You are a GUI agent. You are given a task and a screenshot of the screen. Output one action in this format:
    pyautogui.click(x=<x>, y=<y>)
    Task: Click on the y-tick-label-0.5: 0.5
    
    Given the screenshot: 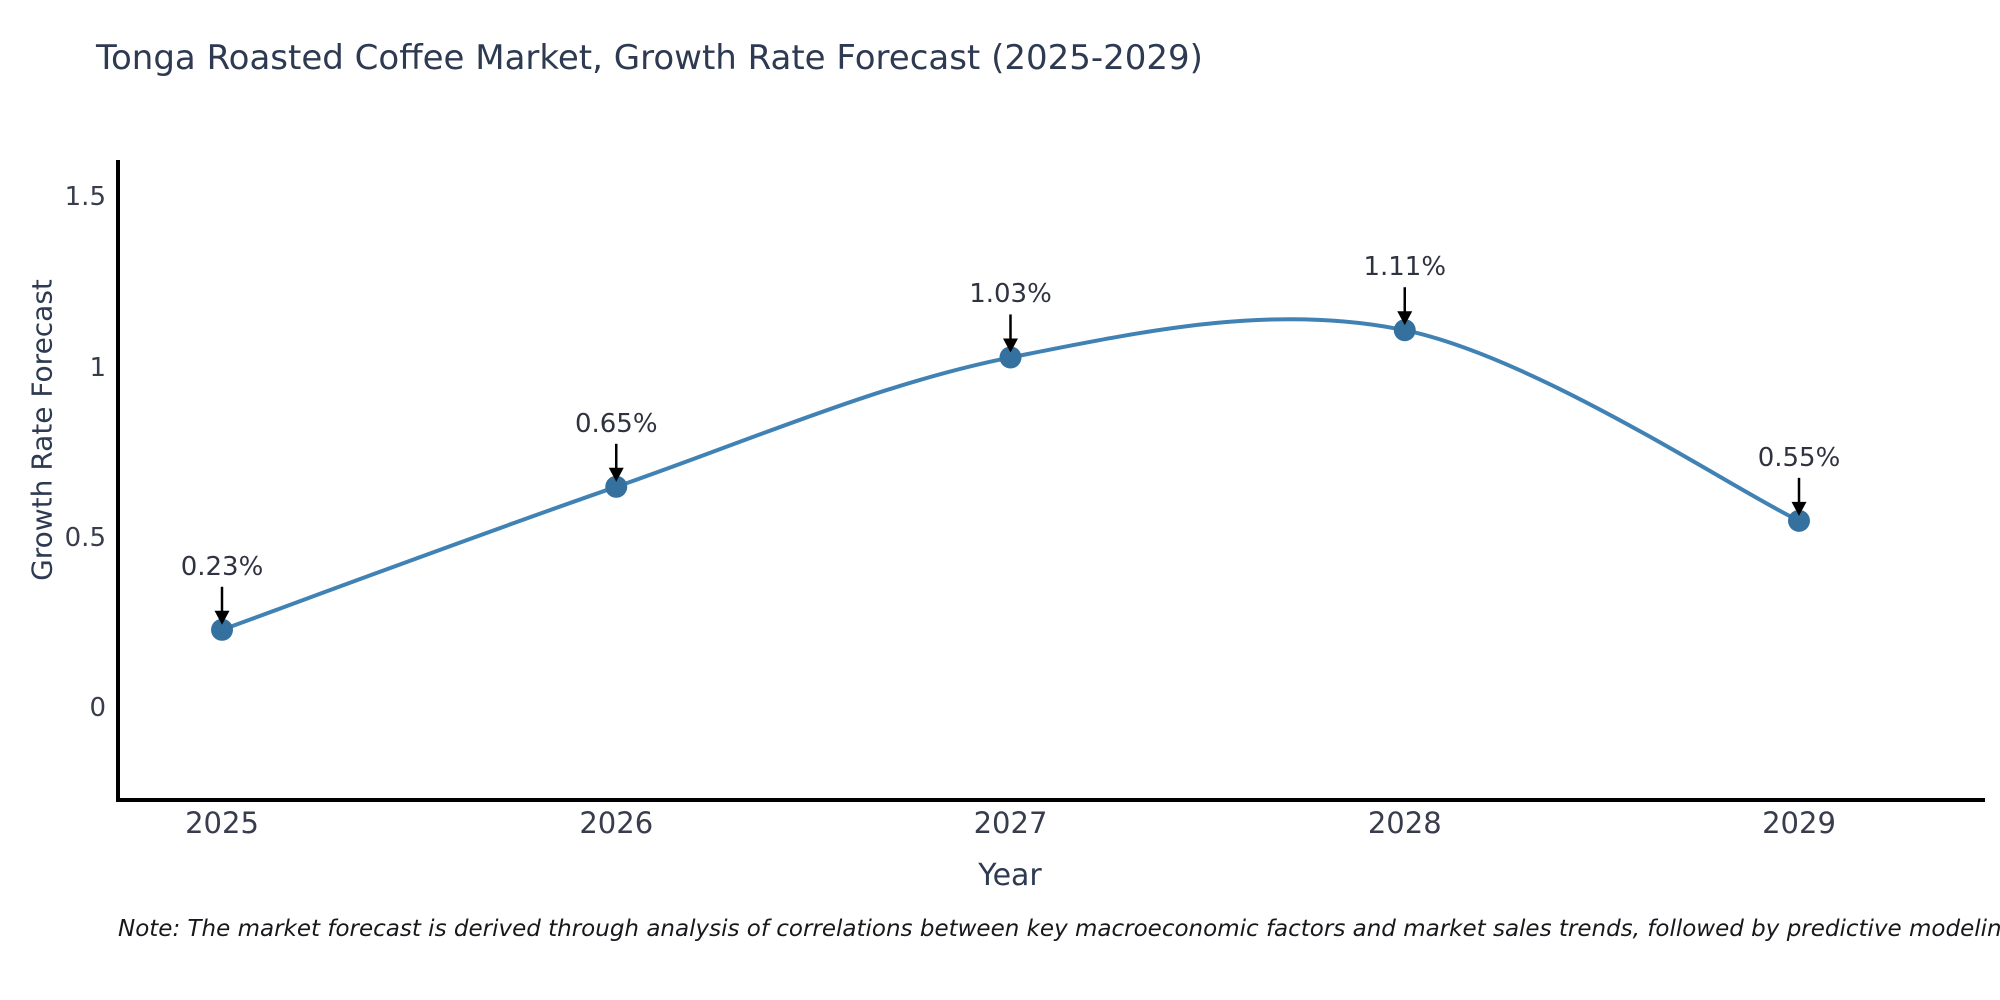 What is the action you would take?
    pyautogui.click(x=85, y=537)
    